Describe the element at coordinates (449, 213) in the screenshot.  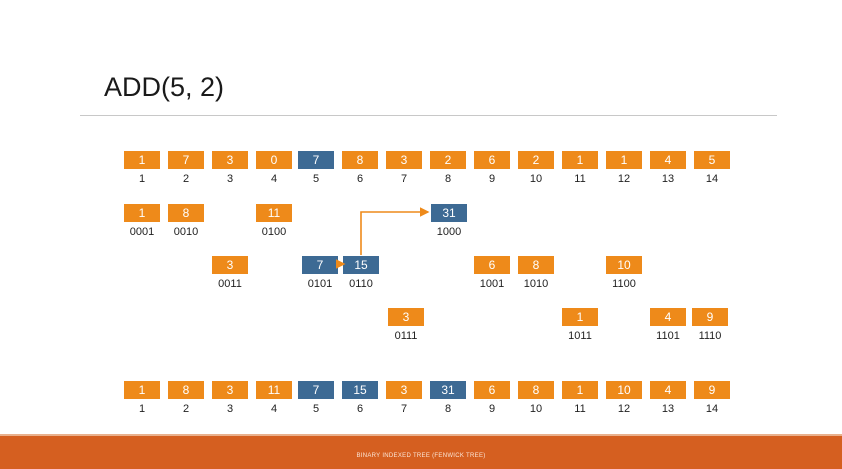
I see `tree-node: 31` at that location.